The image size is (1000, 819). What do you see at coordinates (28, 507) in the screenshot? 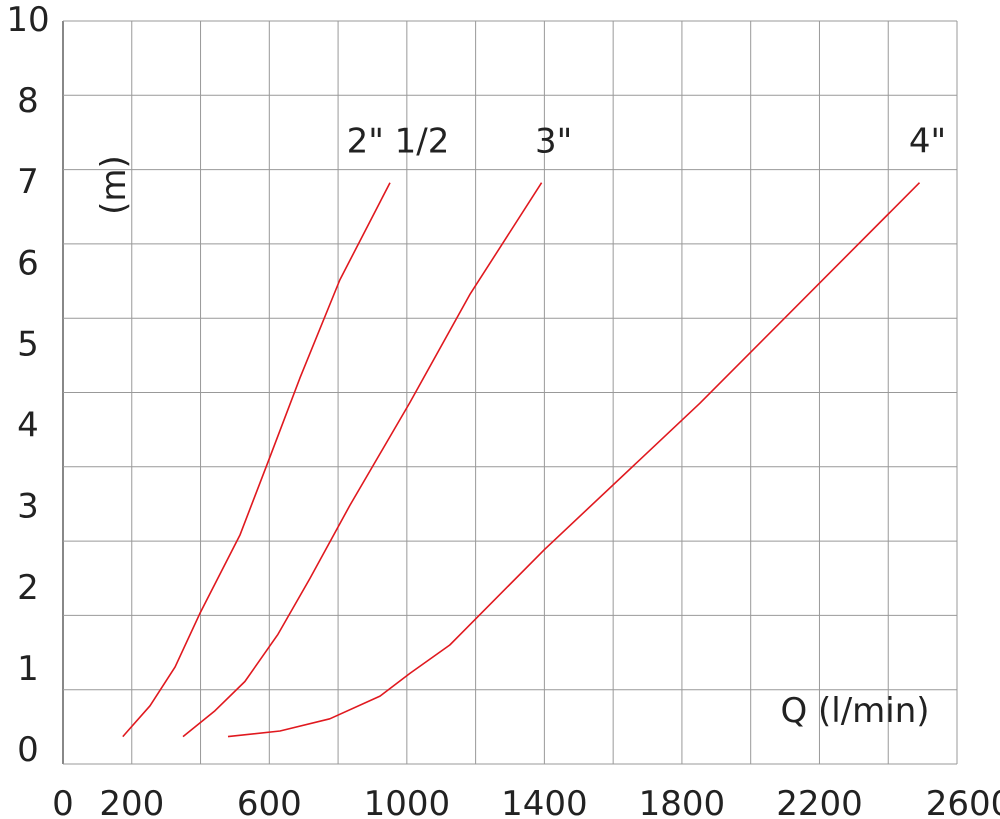
I see `y-tick-label: 3` at bounding box center [28, 507].